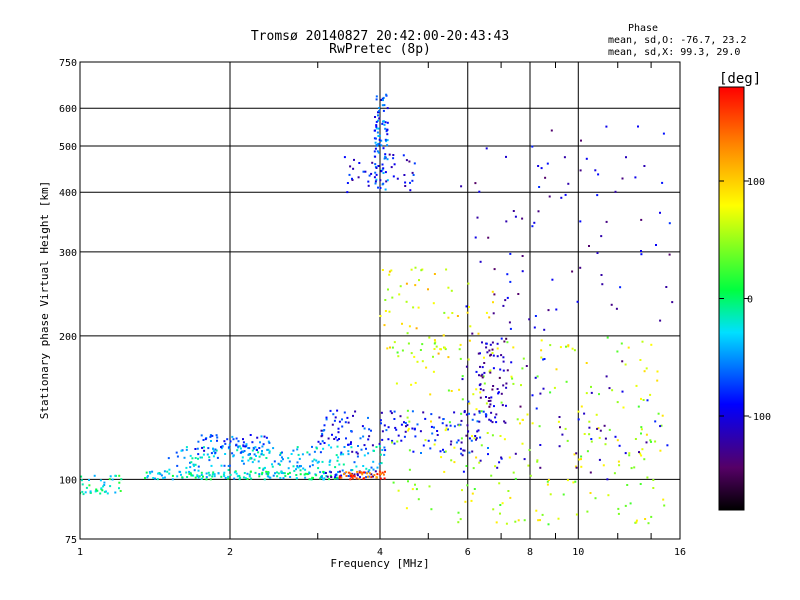 The height and width of the screenshot is (600, 800). What do you see at coordinates (68, 193) in the screenshot?
I see `y-tick-label: 400` at bounding box center [68, 193].